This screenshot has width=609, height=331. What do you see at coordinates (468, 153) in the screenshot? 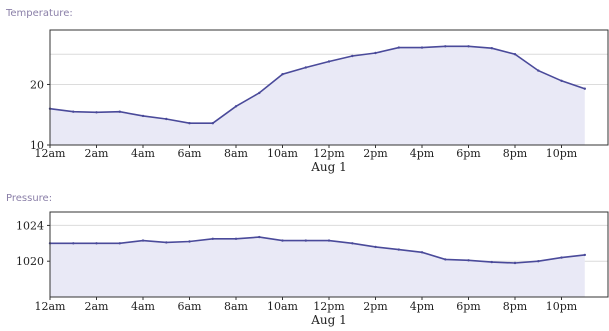
I see `temperature-x-tick-label: 6pm` at bounding box center [468, 153].